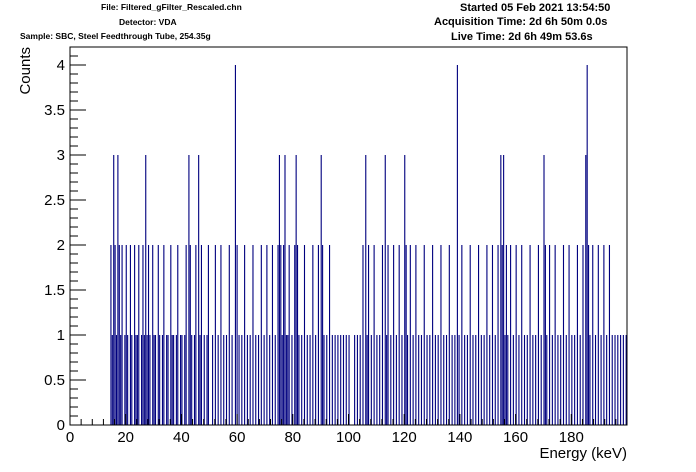 This screenshot has width=696, height=472. Describe the element at coordinates (54, 200) in the screenshot. I see `y-tick-label: 2.5` at that location.